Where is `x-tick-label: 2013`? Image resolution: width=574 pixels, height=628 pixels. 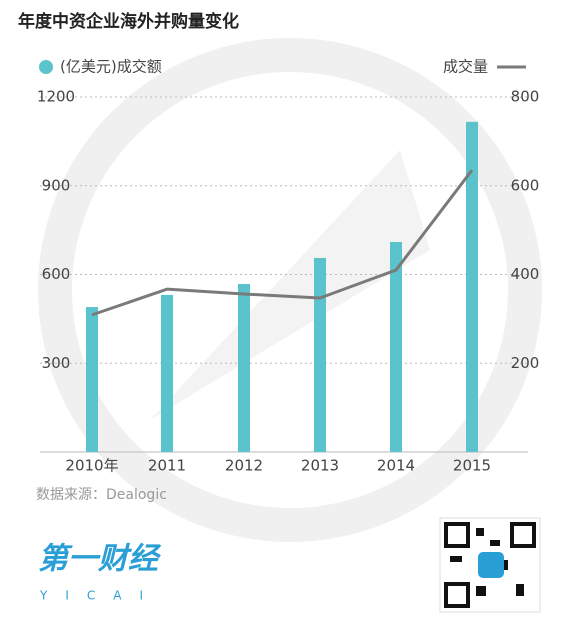 x-tick-label: 2013 is located at coordinates (320, 466).